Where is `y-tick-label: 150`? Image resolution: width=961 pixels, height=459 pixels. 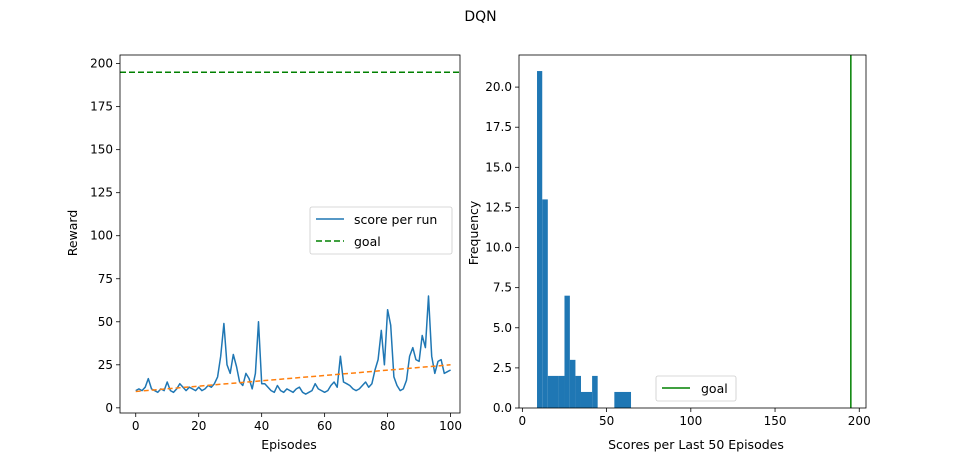
y-tick-label: 150 is located at coordinates (101, 150).